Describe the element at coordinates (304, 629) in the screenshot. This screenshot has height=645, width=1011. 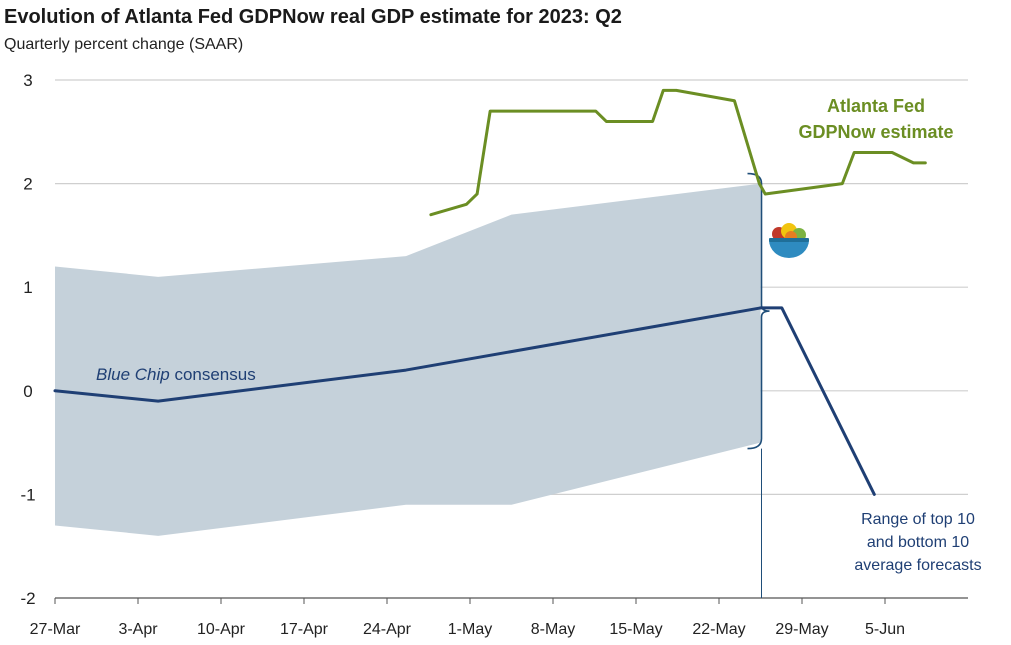
I see `x-tick-label: 17-Apr` at that location.